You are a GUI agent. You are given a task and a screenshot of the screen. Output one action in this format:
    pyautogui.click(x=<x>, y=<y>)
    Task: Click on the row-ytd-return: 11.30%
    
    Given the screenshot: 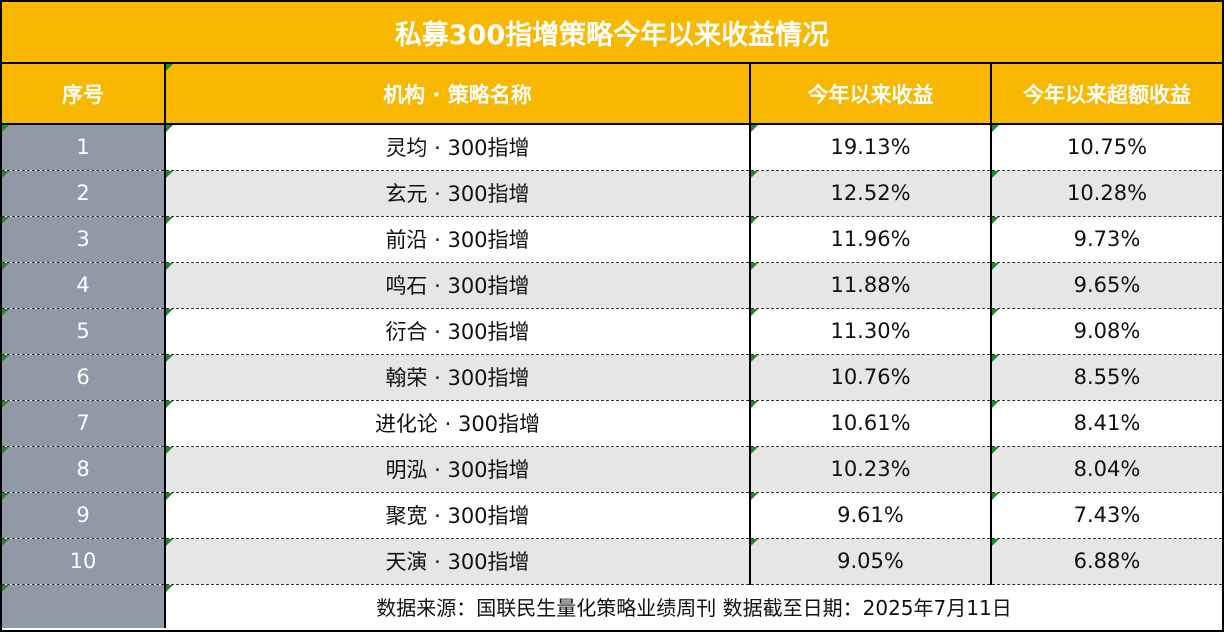 What is the action you would take?
    pyautogui.click(x=871, y=331)
    